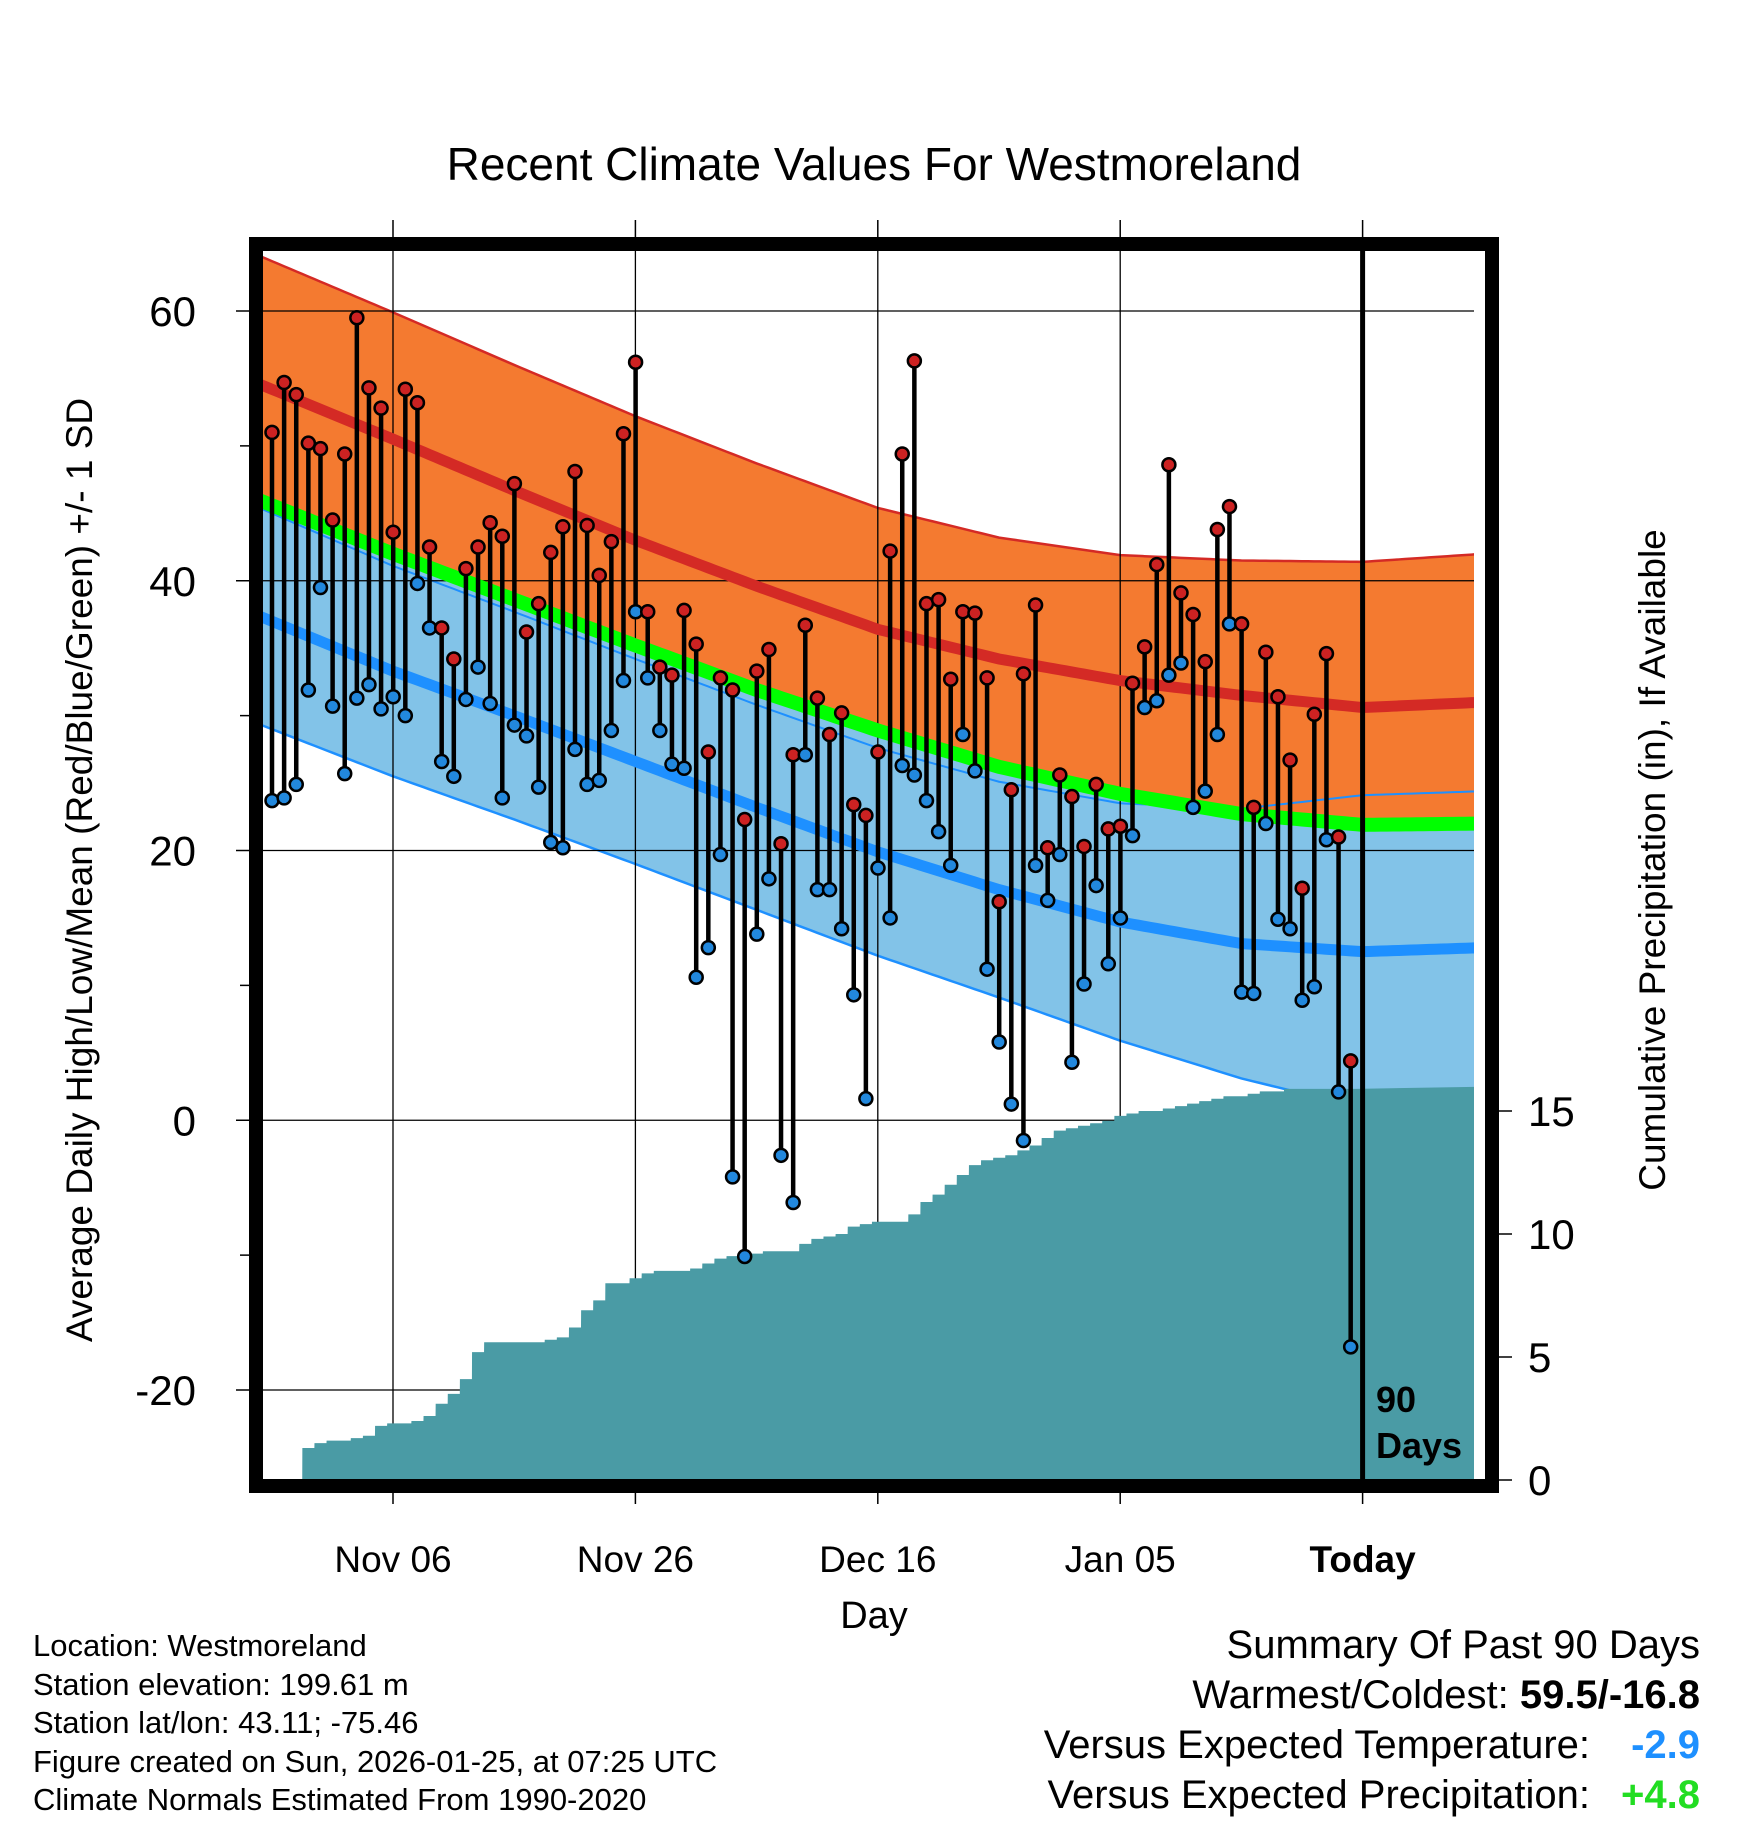  I want to click on summary-precip-label: Versus Expected Precipitation:, so click(1318, 1795).